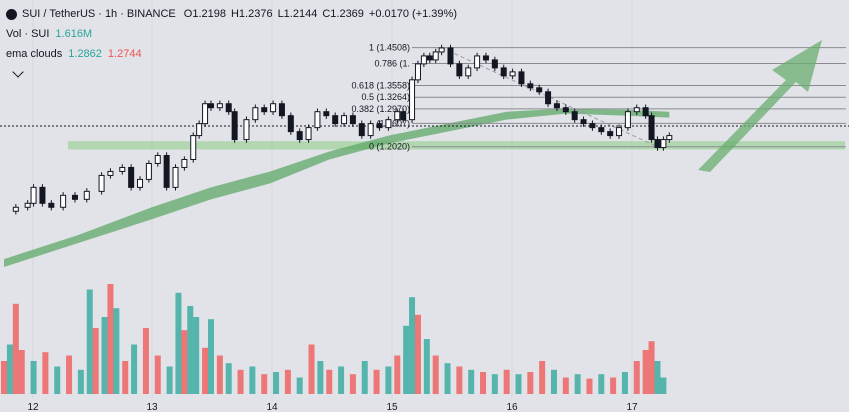 Image resolution: width=849 pixels, height=412 pixels. I want to click on projection-arrow, so click(760, 106).